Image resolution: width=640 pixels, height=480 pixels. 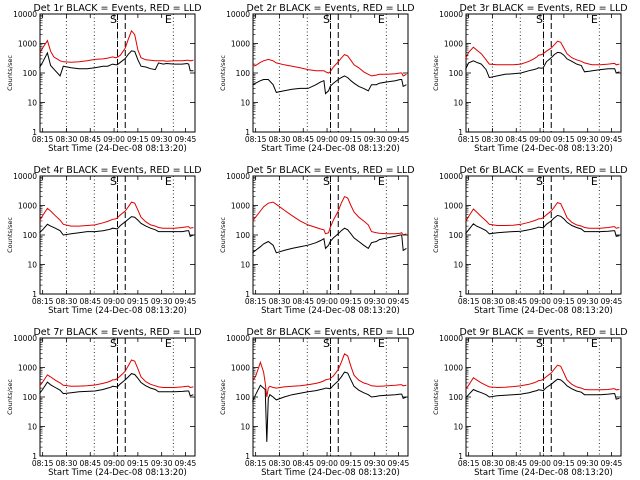 What do you see at coordinates (330, 170) in the screenshot?
I see `panel-title: Det 5r BLACK = Events, RED = LLD` at bounding box center [330, 170].